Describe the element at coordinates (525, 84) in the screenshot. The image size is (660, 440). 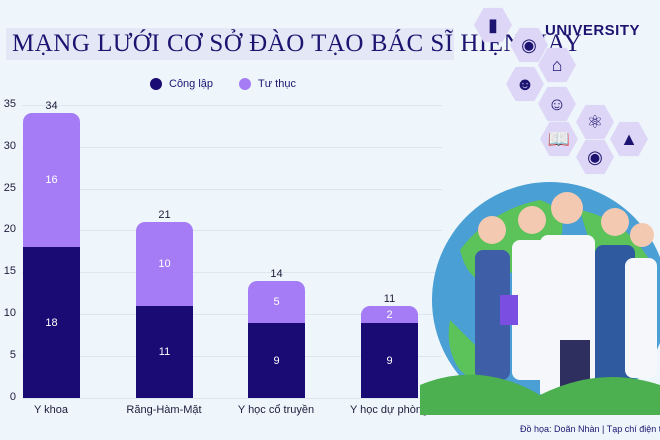
I see `graduate-icon: ☻` at that location.